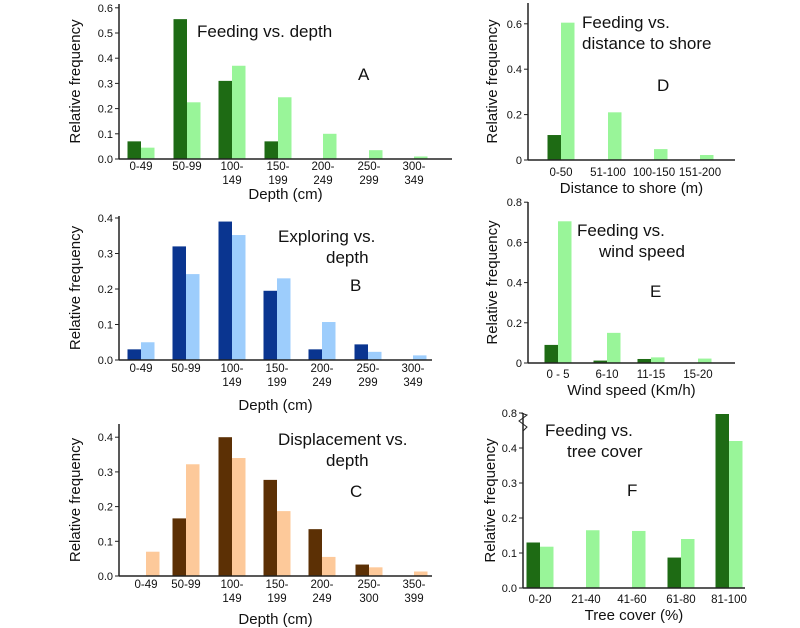 This screenshot has width=800, height=628. Describe the element at coordinates (639, 559) in the screenshot. I see `bar-41-60-series2` at that location.